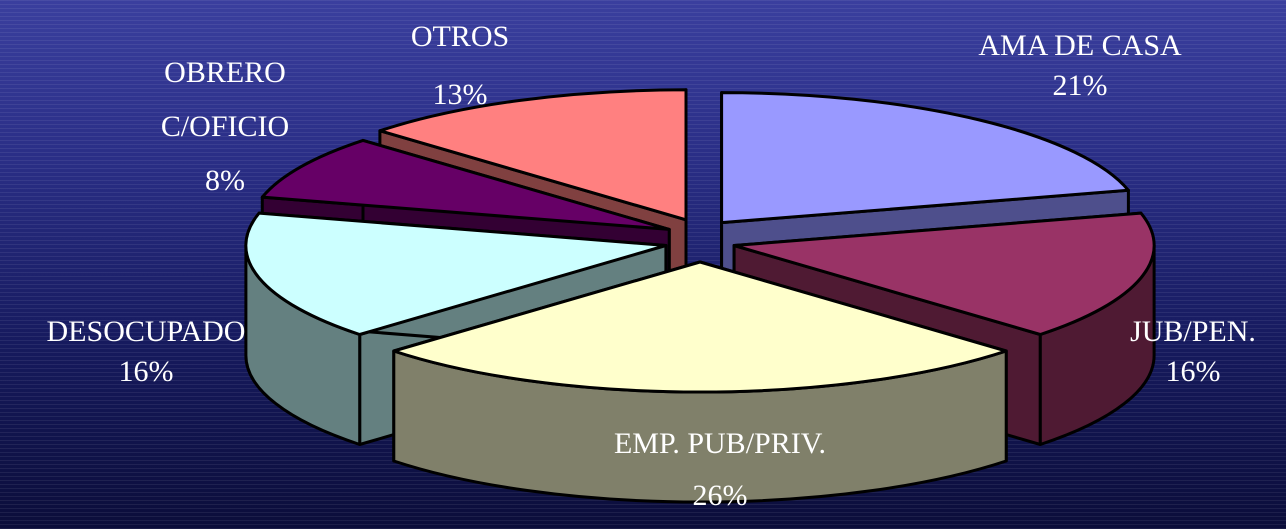 Image resolution: width=1286 pixels, height=529 pixels. Describe the element at coordinates (460, 66) in the screenshot. I see `label-otros: OTROS 13%` at that location.